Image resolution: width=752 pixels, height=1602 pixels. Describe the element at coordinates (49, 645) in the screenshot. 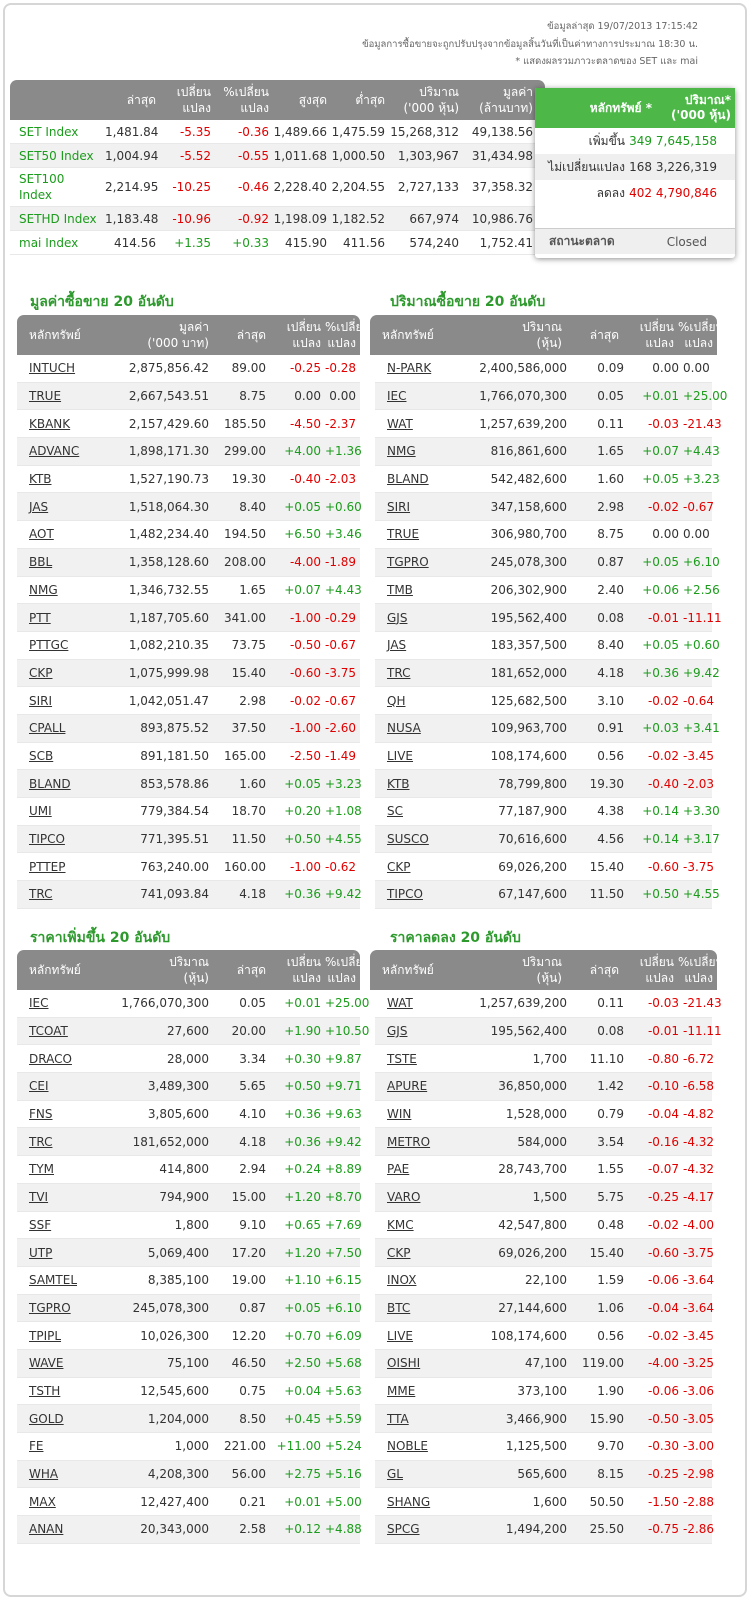

I see `symbol-link: PTTGC` at that location.